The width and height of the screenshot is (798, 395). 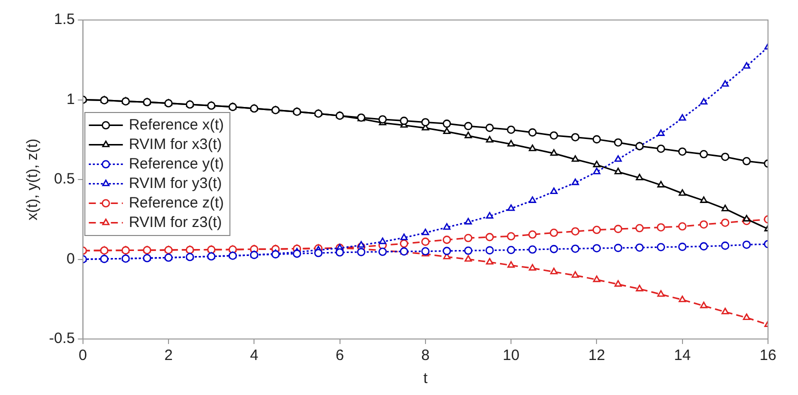 What do you see at coordinates (64, 179) in the screenshot?
I see `y-tick-label: 0.5` at bounding box center [64, 179].